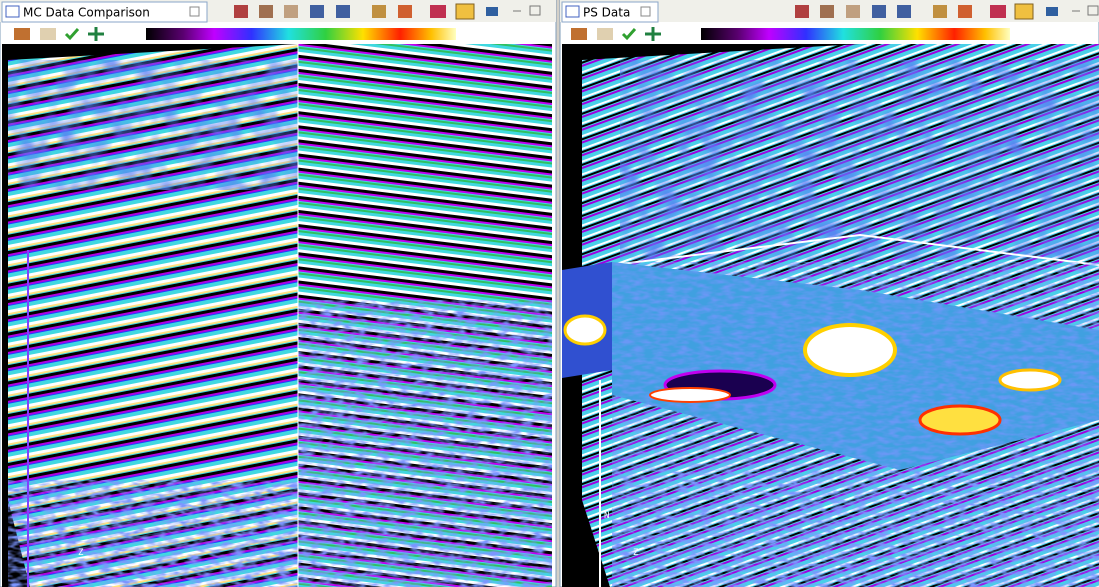 The image size is (1099, 587). What do you see at coordinates (606, 516) in the screenshot?
I see `axis-label: N` at bounding box center [606, 516].